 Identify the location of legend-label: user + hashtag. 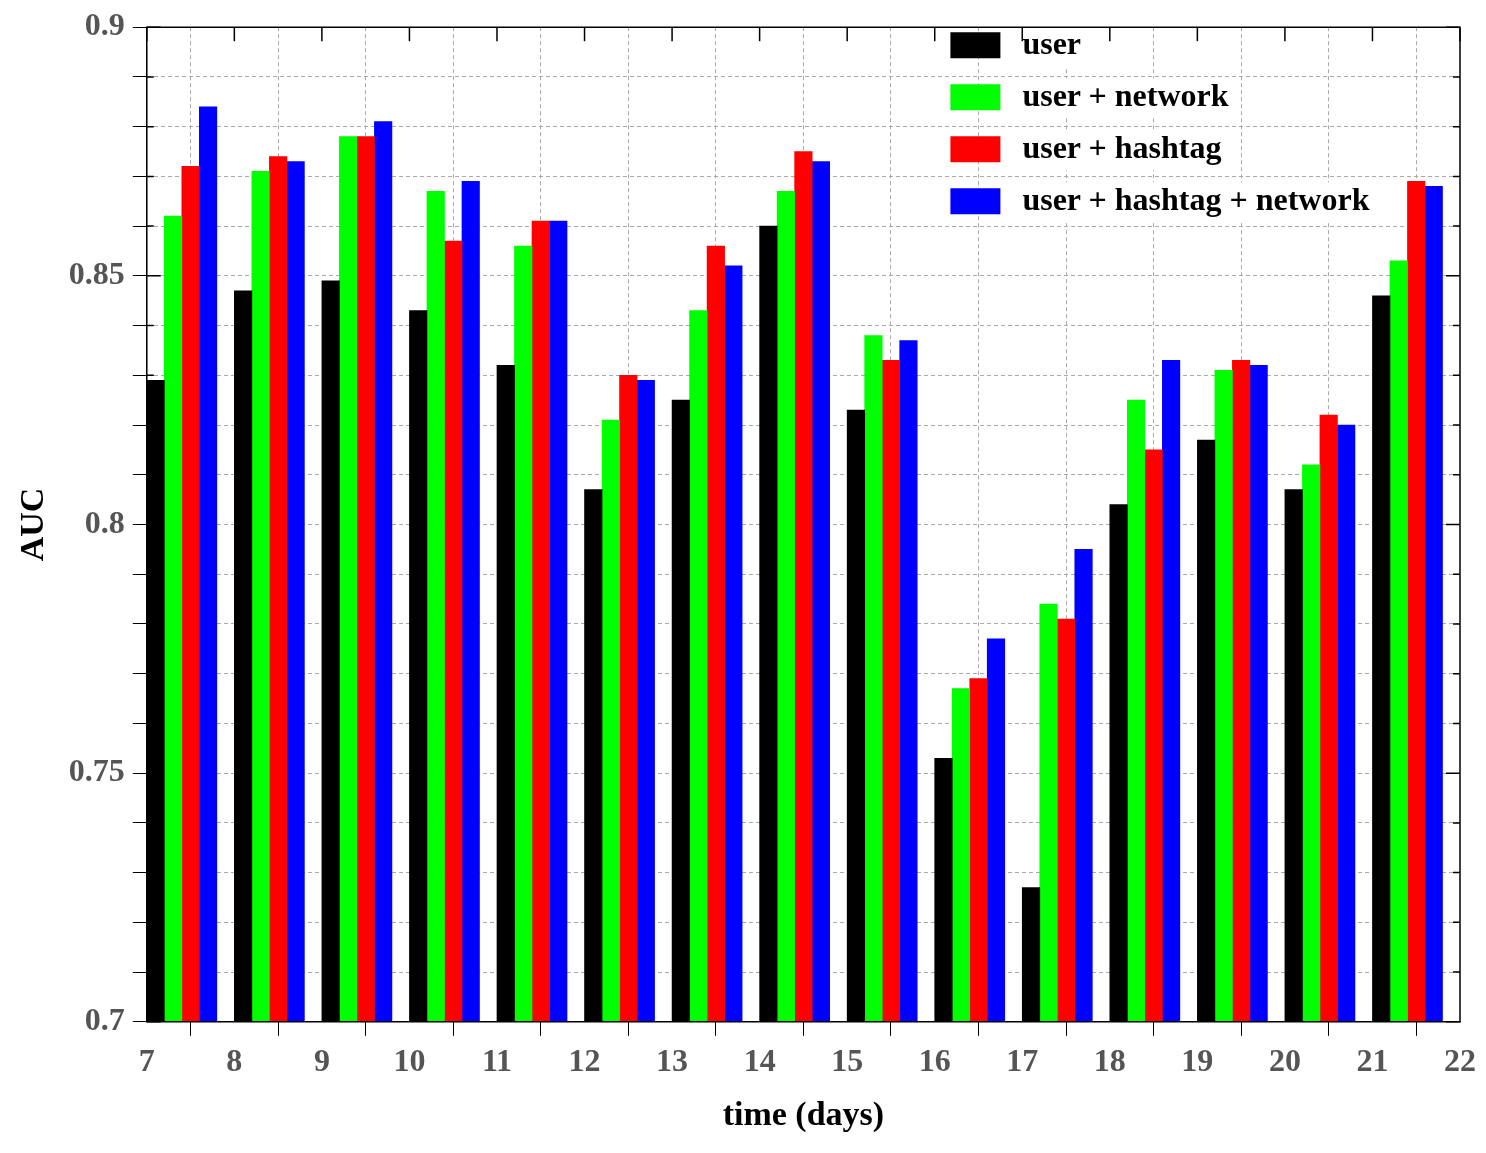
(1122, 147).